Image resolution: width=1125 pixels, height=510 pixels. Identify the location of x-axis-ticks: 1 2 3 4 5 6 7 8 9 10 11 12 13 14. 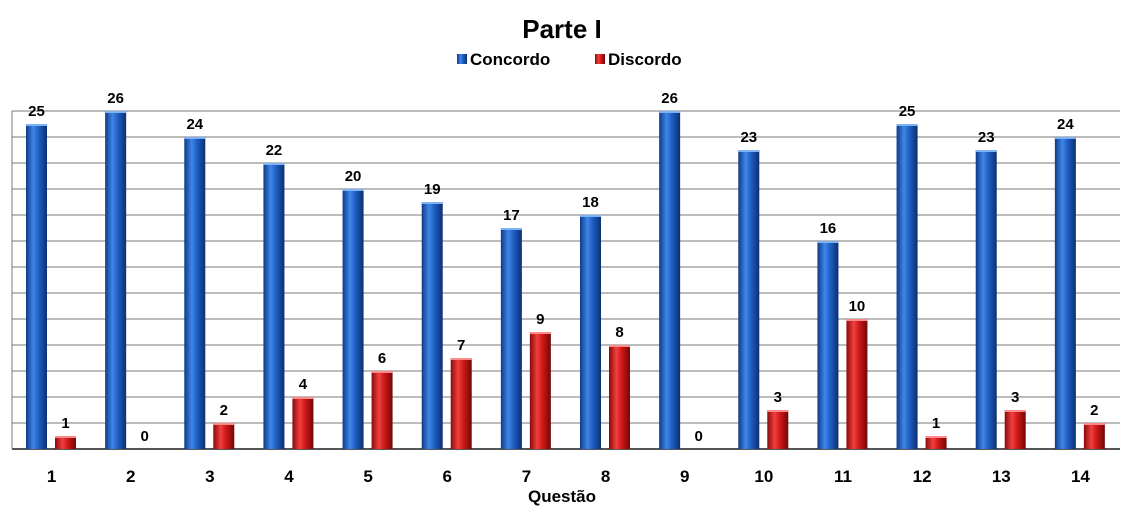
(569, 476).